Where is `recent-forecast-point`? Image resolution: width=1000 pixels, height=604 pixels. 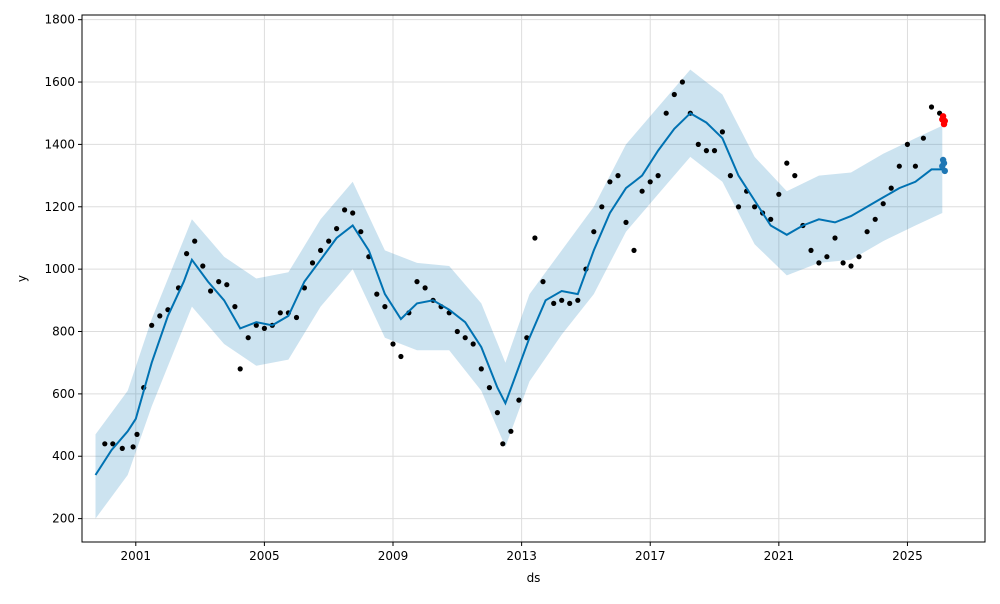
recent-forecast-point is located at coordinates (944, 171).